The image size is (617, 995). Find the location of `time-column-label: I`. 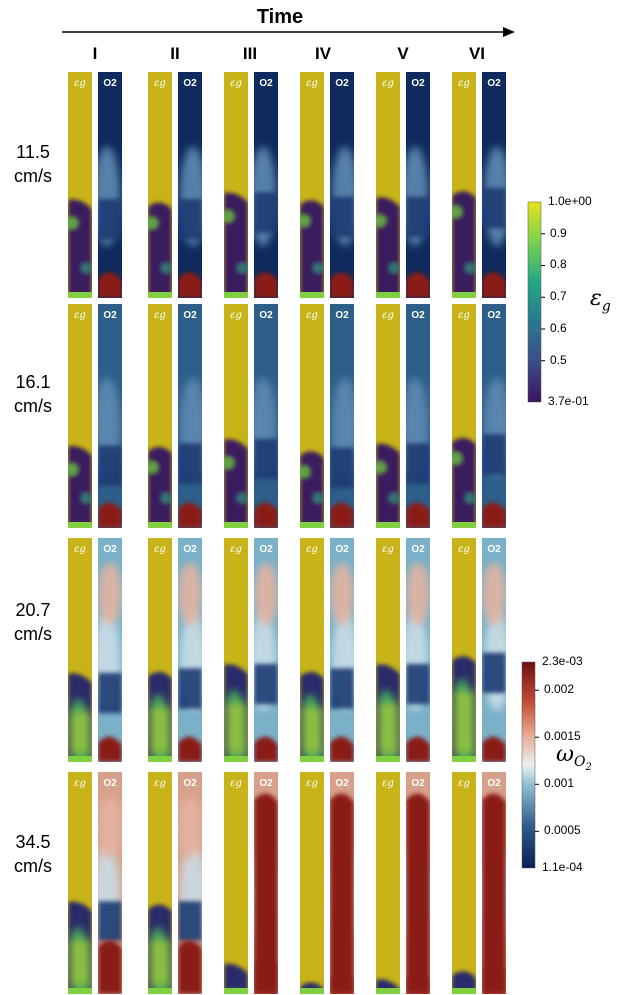

time-column-label: I is located at coordinates (95, 53).